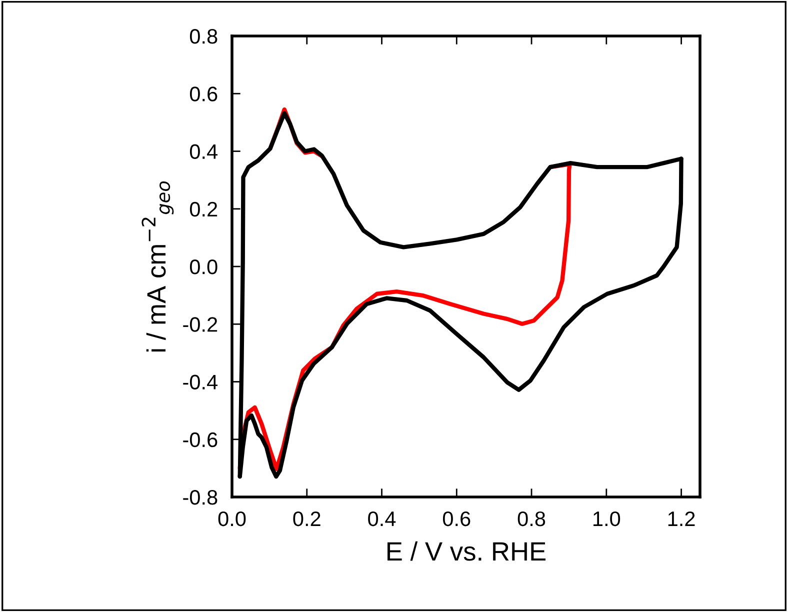  Describe the element at coordinates (232, 518) in the screenshot. I see `x-tick-label: 0.0` at that location.